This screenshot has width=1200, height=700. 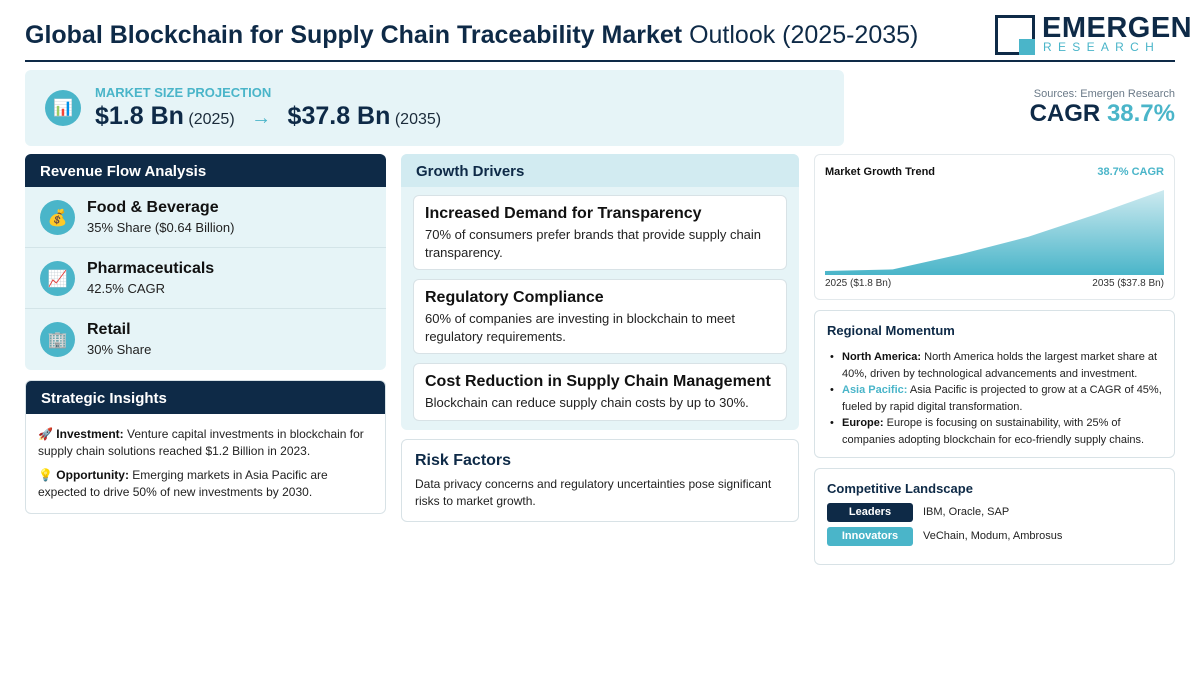 I want to click on revenue-item-detail: 35% Share ($0.64 Billion), so click(x=161, y=227).